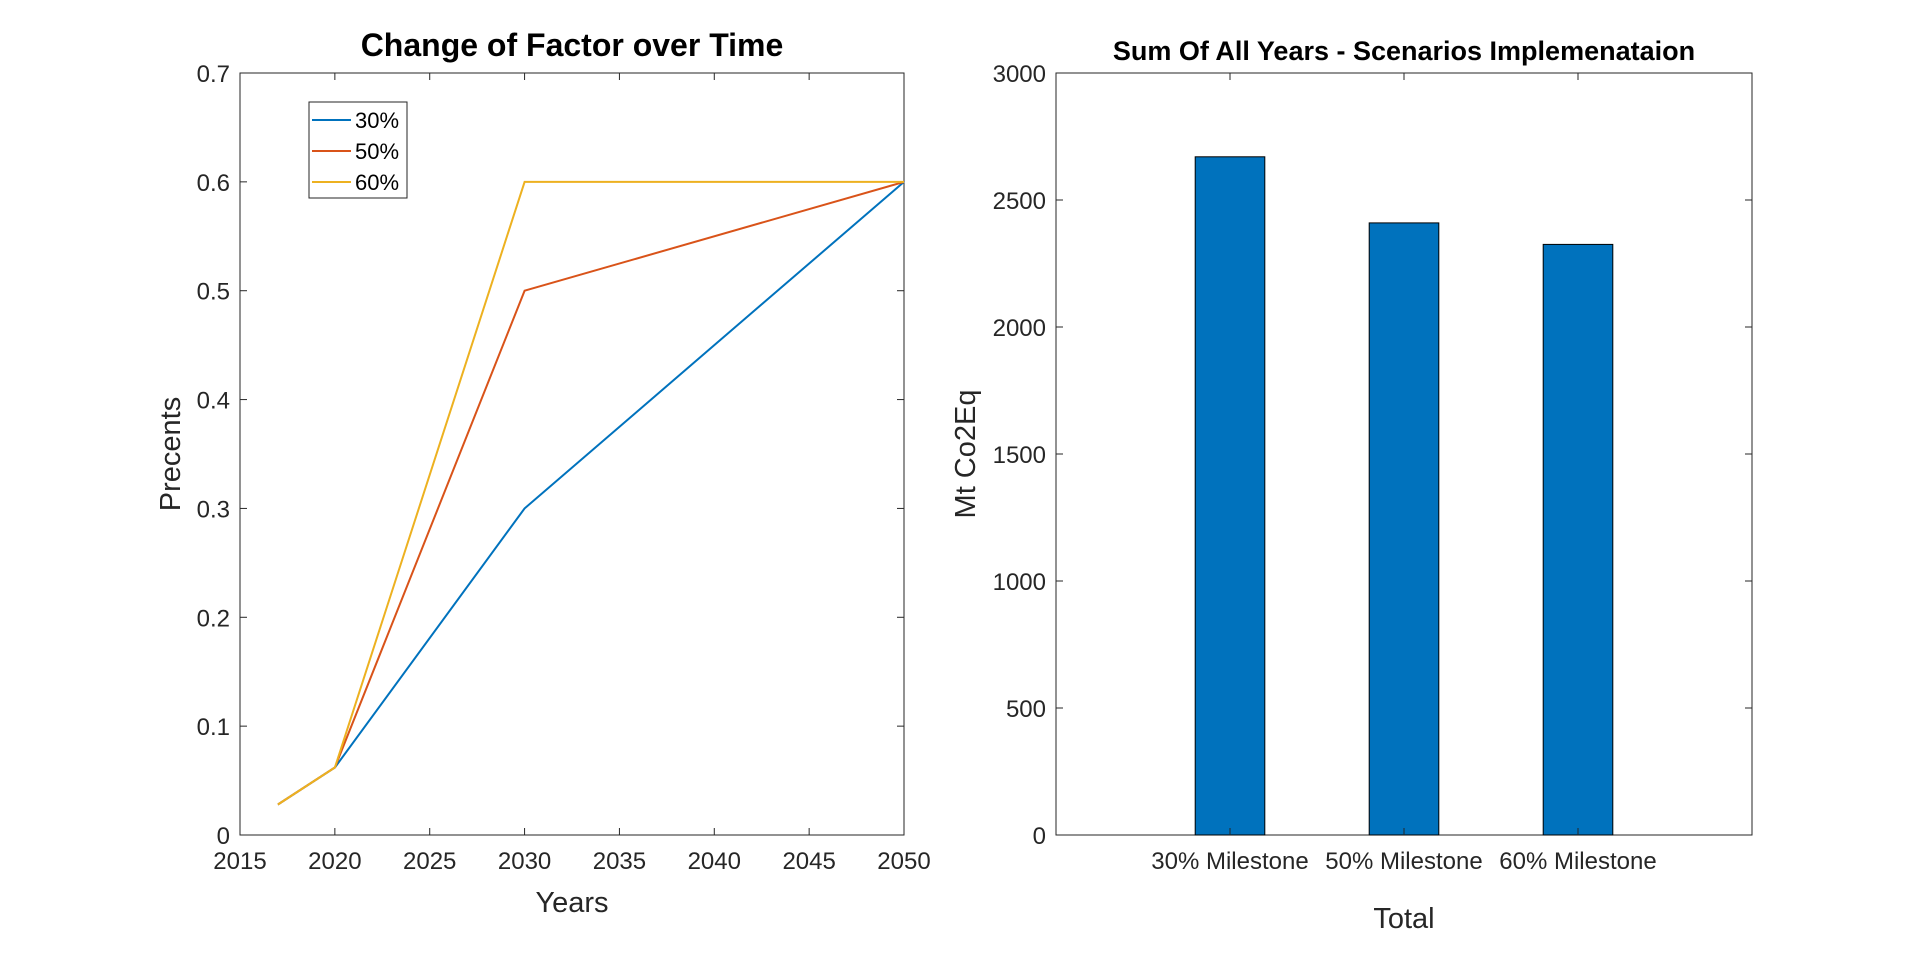  Describe the element at coordinates (1229, 861) in the screenshot. I see `x-category-label: 30% Milestone` at that location.